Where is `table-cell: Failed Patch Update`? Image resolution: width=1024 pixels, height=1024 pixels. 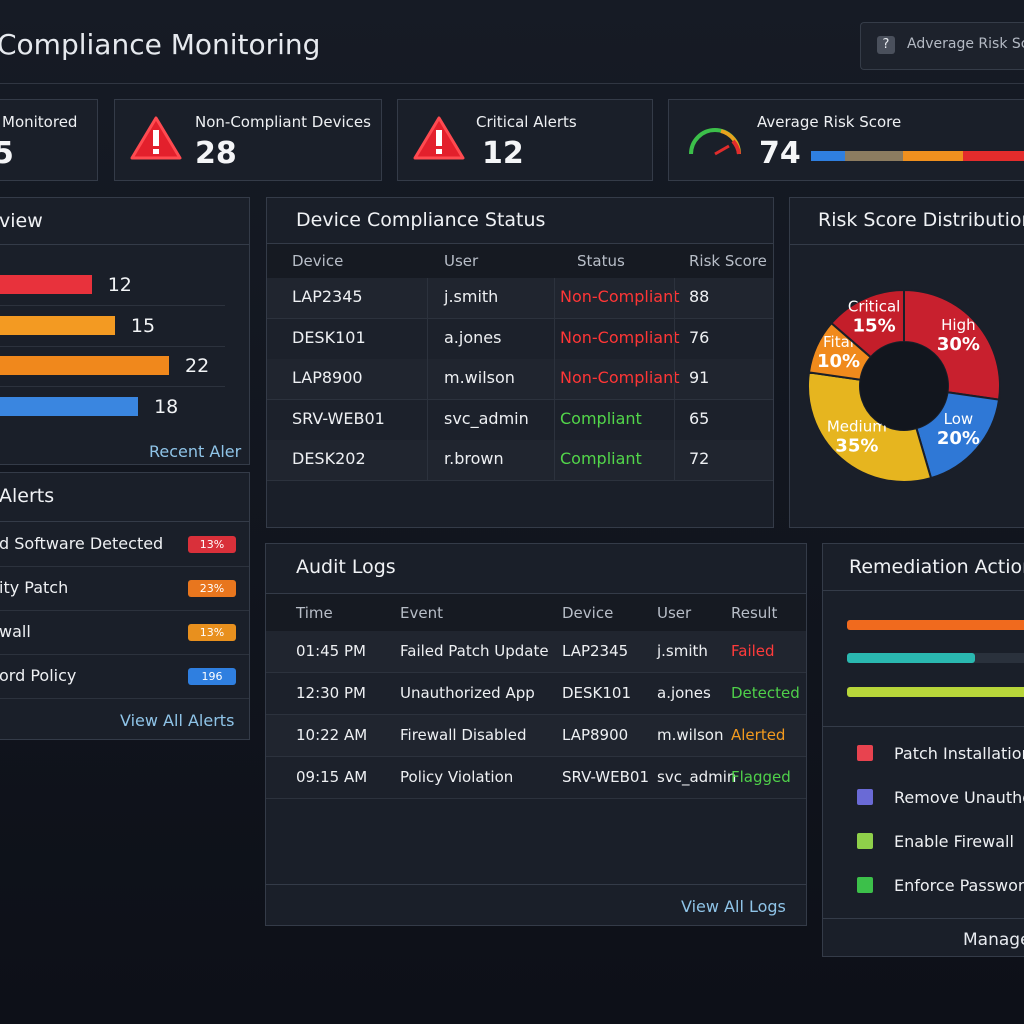
table-cell: Failed Patch Update is located at coordinates (474, 651).